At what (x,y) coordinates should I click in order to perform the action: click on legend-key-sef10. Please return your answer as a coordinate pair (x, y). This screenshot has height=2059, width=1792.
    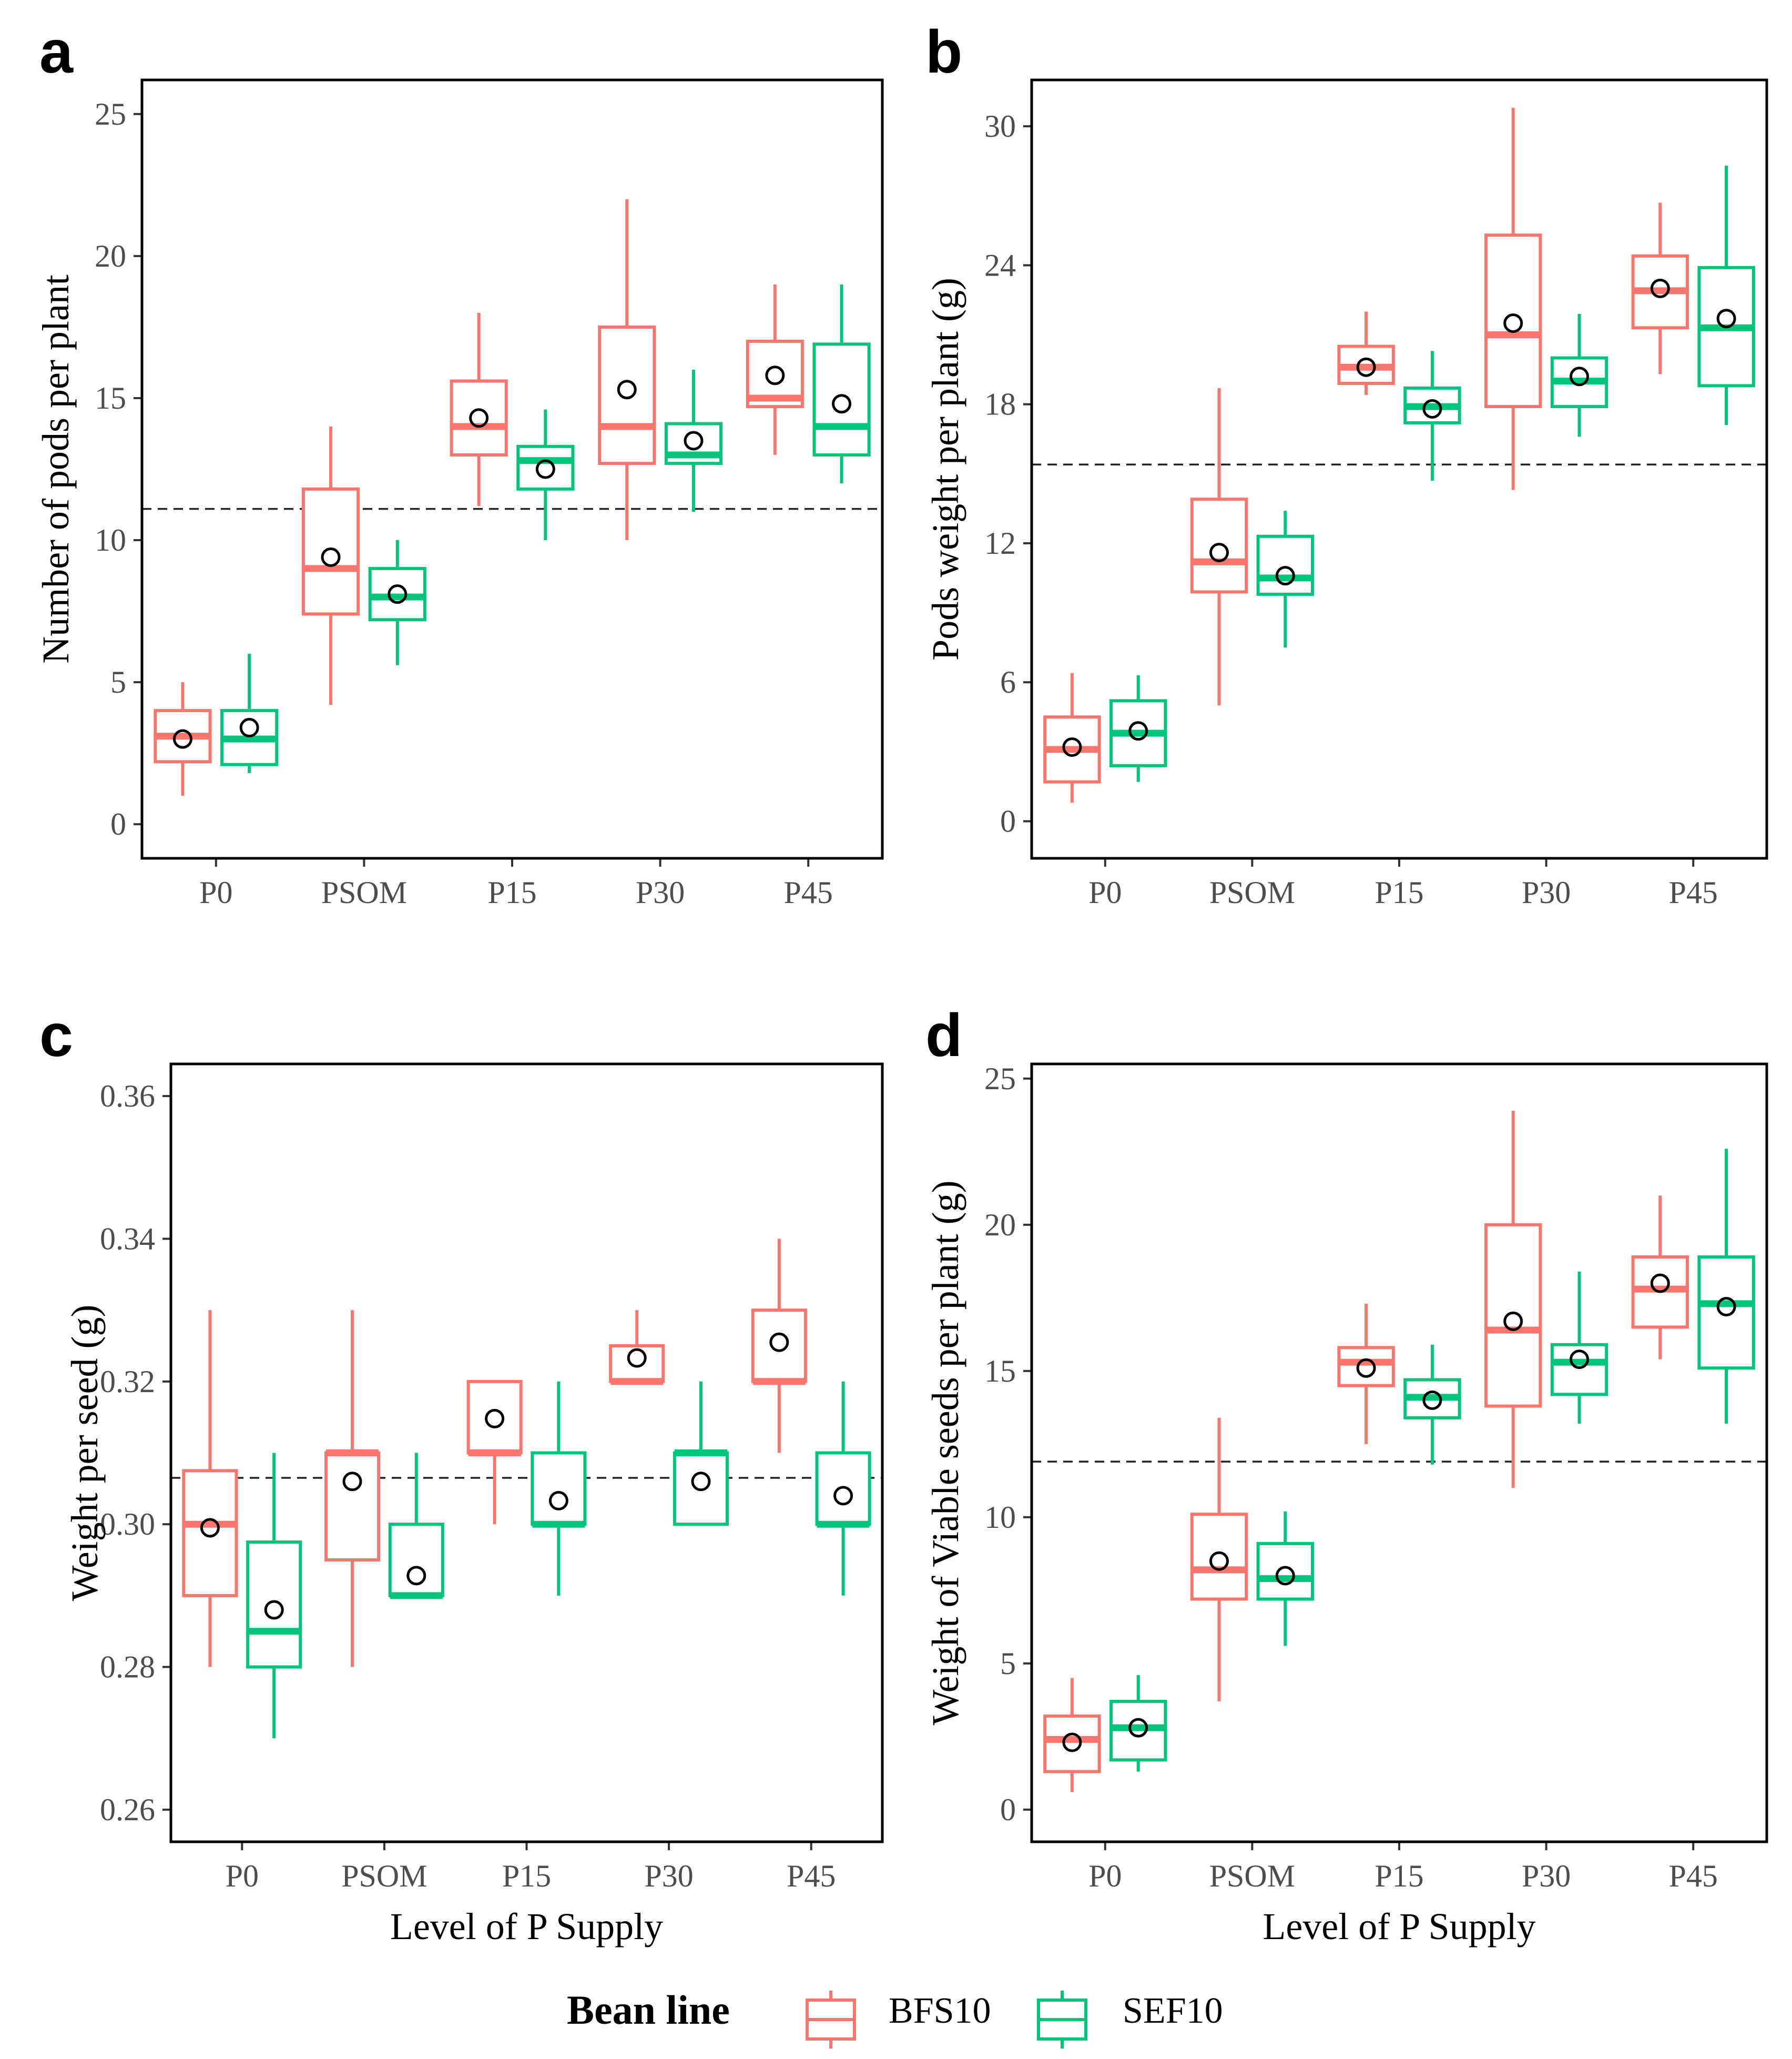
    Looking at the image, I should click on (1062, 2019).